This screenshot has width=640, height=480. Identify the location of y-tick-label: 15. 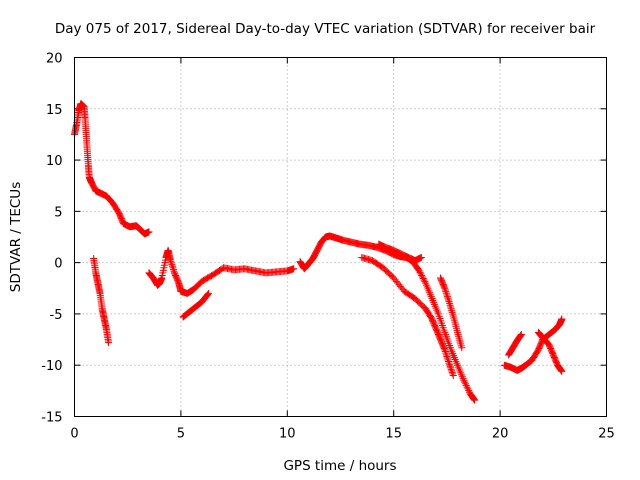
(54, 110).